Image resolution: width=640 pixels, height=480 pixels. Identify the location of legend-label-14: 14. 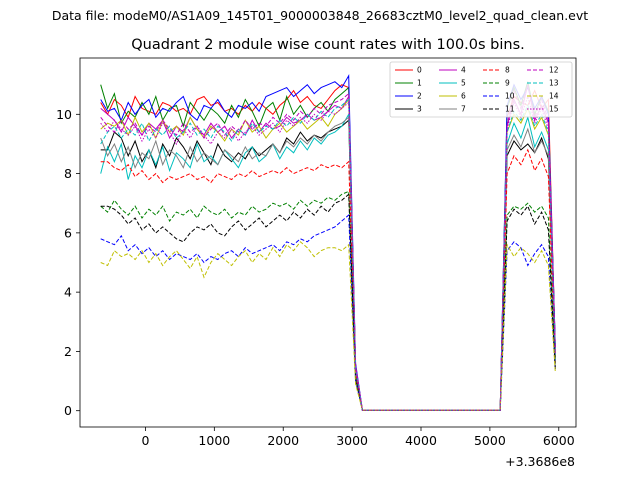
(554, 96).